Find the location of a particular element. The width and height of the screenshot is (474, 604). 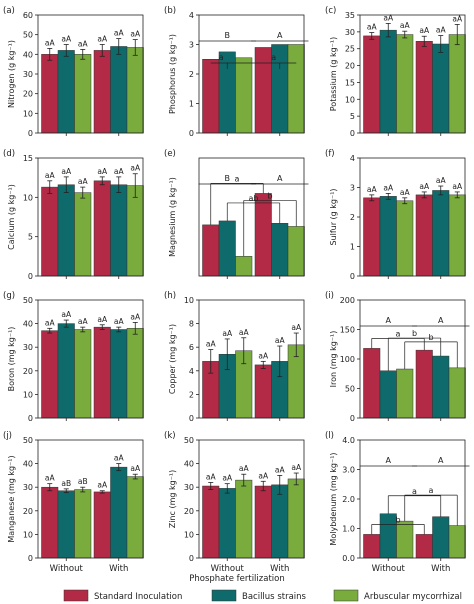

panel-label: (i) is located at coordinates (329, 296).